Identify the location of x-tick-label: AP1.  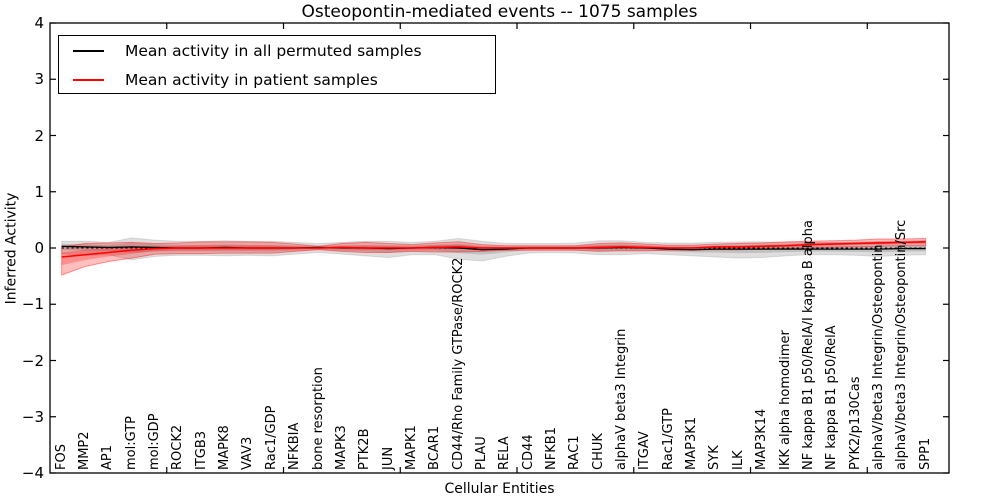
(108, 457).